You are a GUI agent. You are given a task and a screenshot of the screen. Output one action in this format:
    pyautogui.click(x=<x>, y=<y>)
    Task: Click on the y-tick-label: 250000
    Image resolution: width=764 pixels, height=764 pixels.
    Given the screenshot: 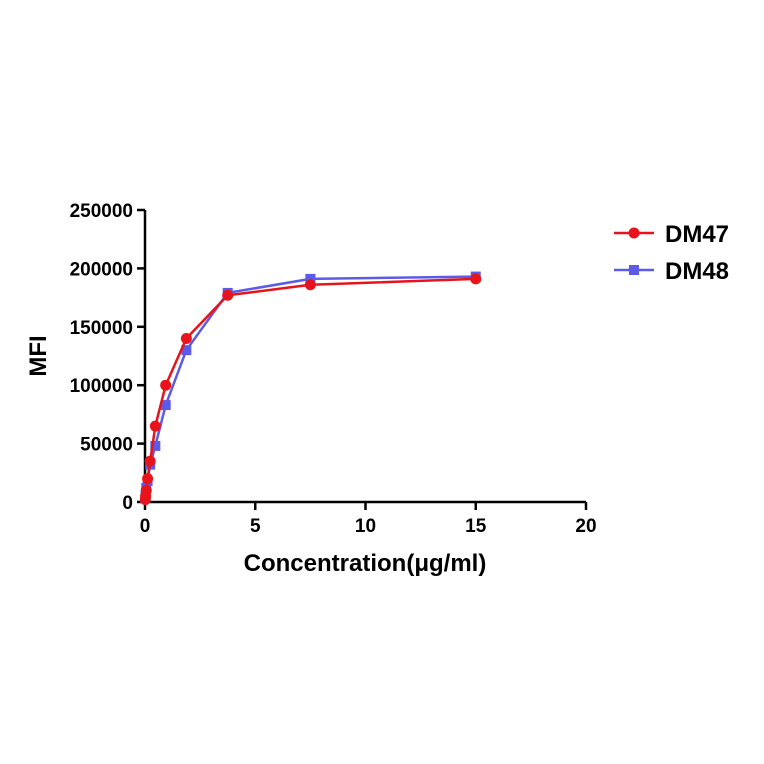 What is the action you would take?
    pyautogui.click(x=101, y=211)
    